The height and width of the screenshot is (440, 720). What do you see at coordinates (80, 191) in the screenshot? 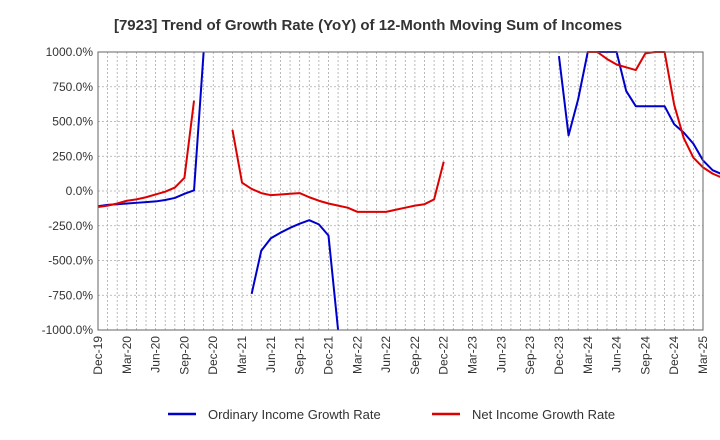
I see `y-tick-label: 0.0%` at bounding box center [80, 191].